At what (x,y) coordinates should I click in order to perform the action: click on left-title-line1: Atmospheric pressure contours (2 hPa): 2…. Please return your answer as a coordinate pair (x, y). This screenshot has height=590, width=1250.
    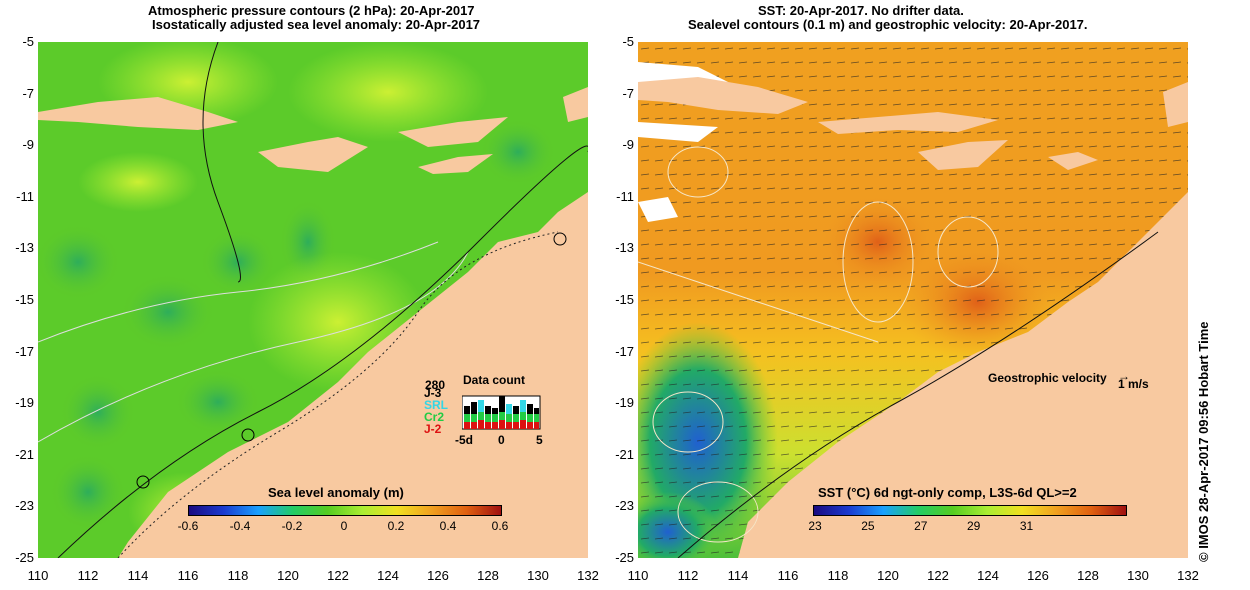
    Looking at the image, I should click on (311, 10).